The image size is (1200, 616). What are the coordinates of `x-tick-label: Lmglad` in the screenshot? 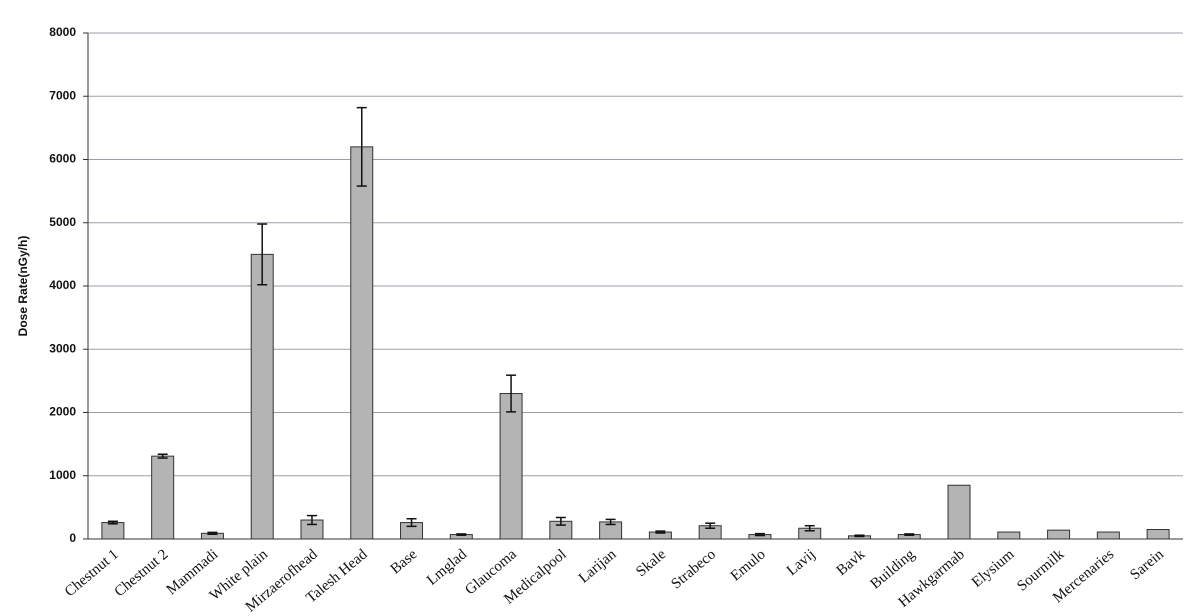 It's located at (447, 567).